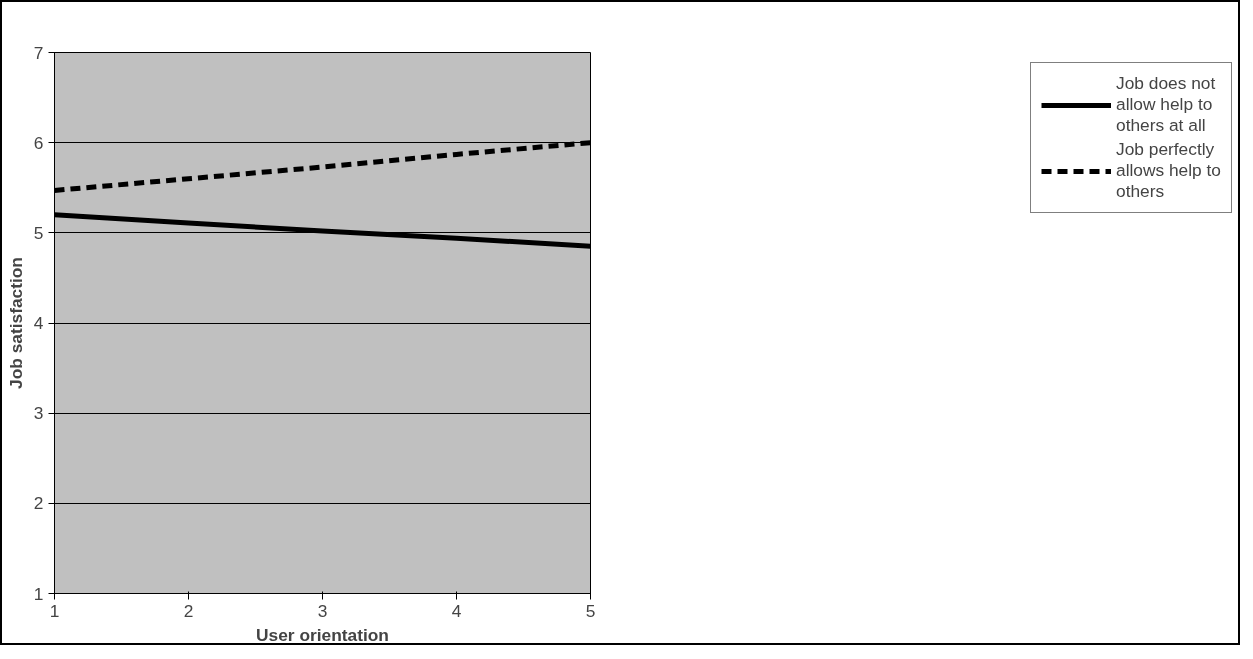 This screenshot has width=1253, height=659. What do you see at coordinates (38, 503) in the screenshot?
I see `y-tick-label: 2` at bounding box center [38, 503].